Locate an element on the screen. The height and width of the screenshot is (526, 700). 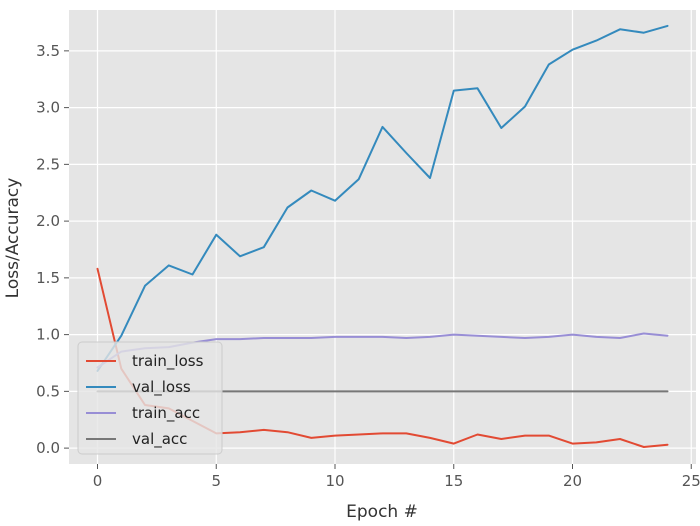
x-axis-label: Epoch # is located at coordinates (382, 512).